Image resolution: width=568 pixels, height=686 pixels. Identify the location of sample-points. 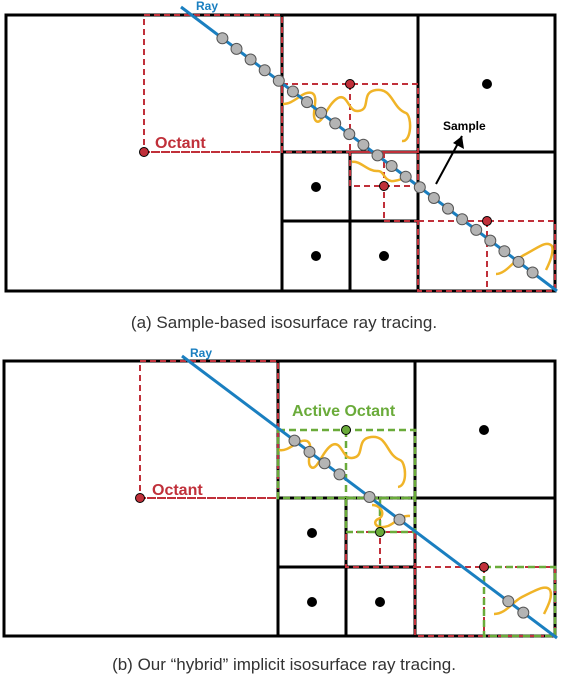
(409, 526).